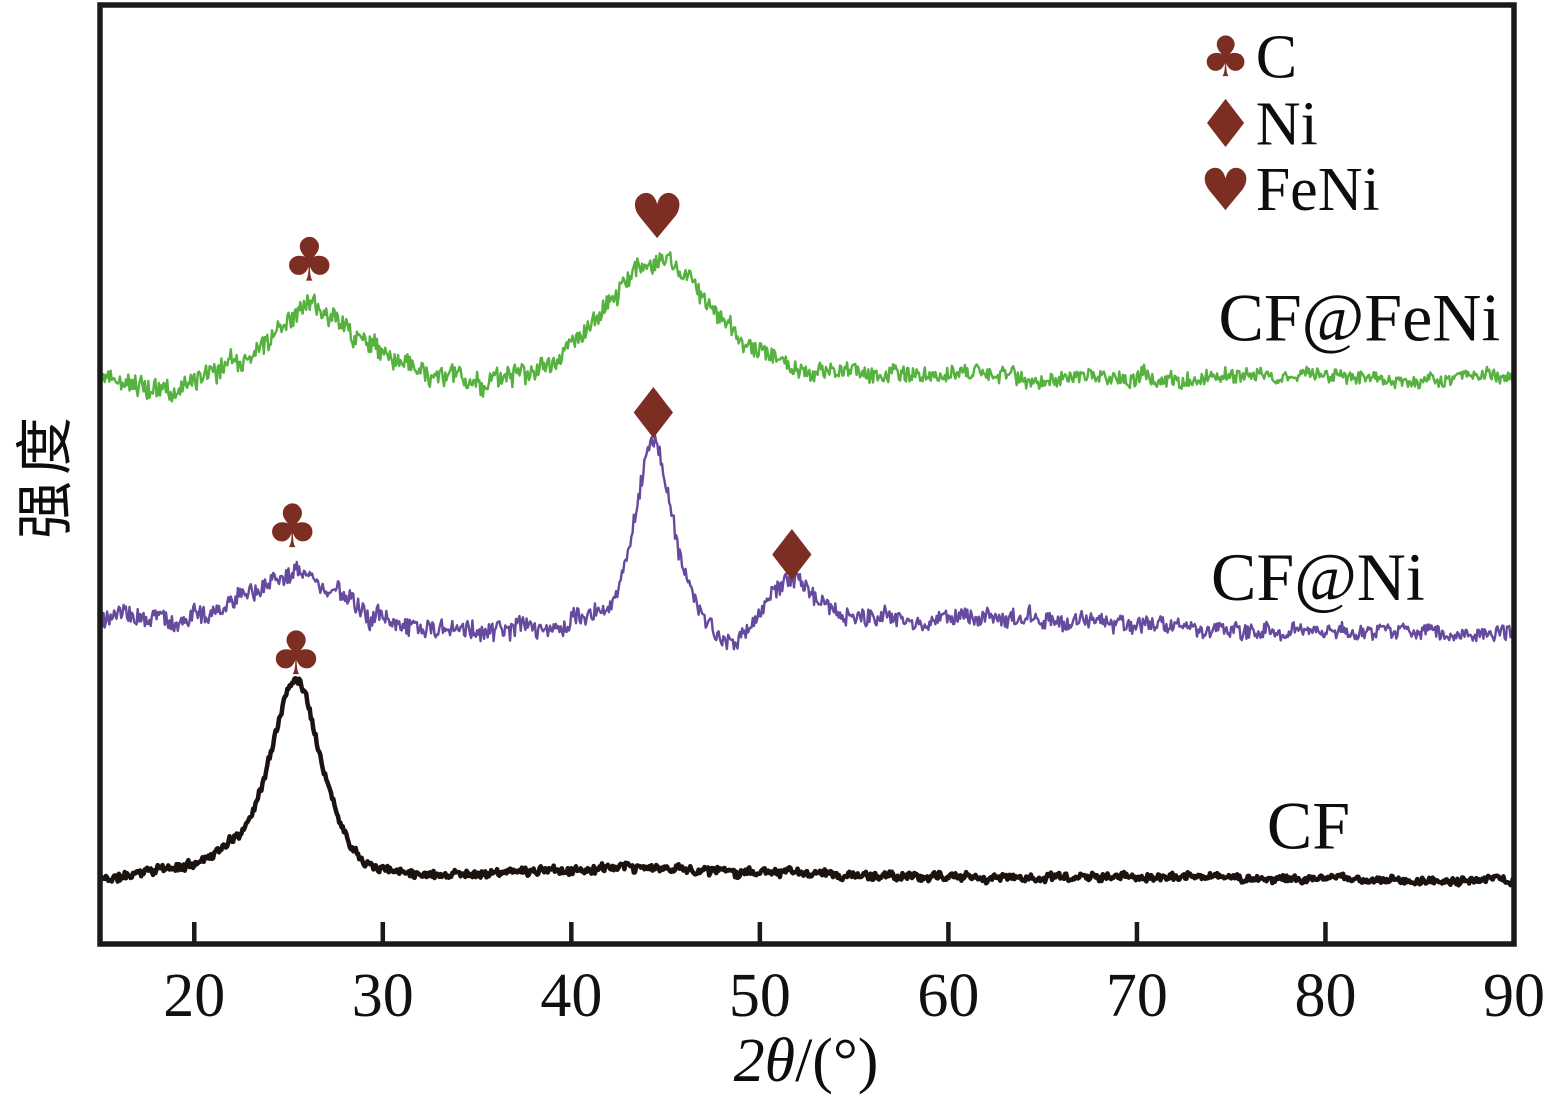 Image resolution: width=1553 pixels, height=1104 pixels. I want to click on x-tick-label-50: 50, so click(760, 996).